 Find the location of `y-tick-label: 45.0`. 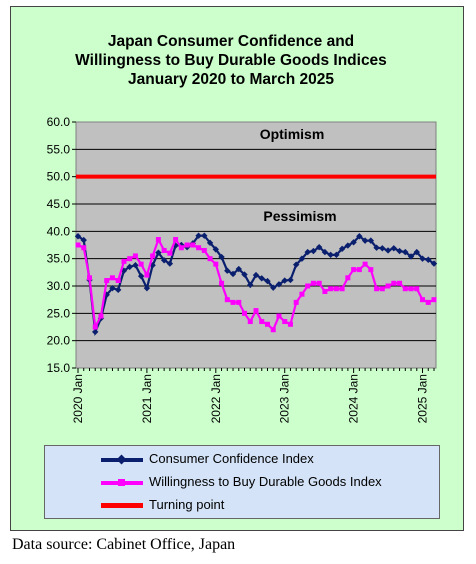

y-tick-label: 45.0 is located at coordinates (59, 204).